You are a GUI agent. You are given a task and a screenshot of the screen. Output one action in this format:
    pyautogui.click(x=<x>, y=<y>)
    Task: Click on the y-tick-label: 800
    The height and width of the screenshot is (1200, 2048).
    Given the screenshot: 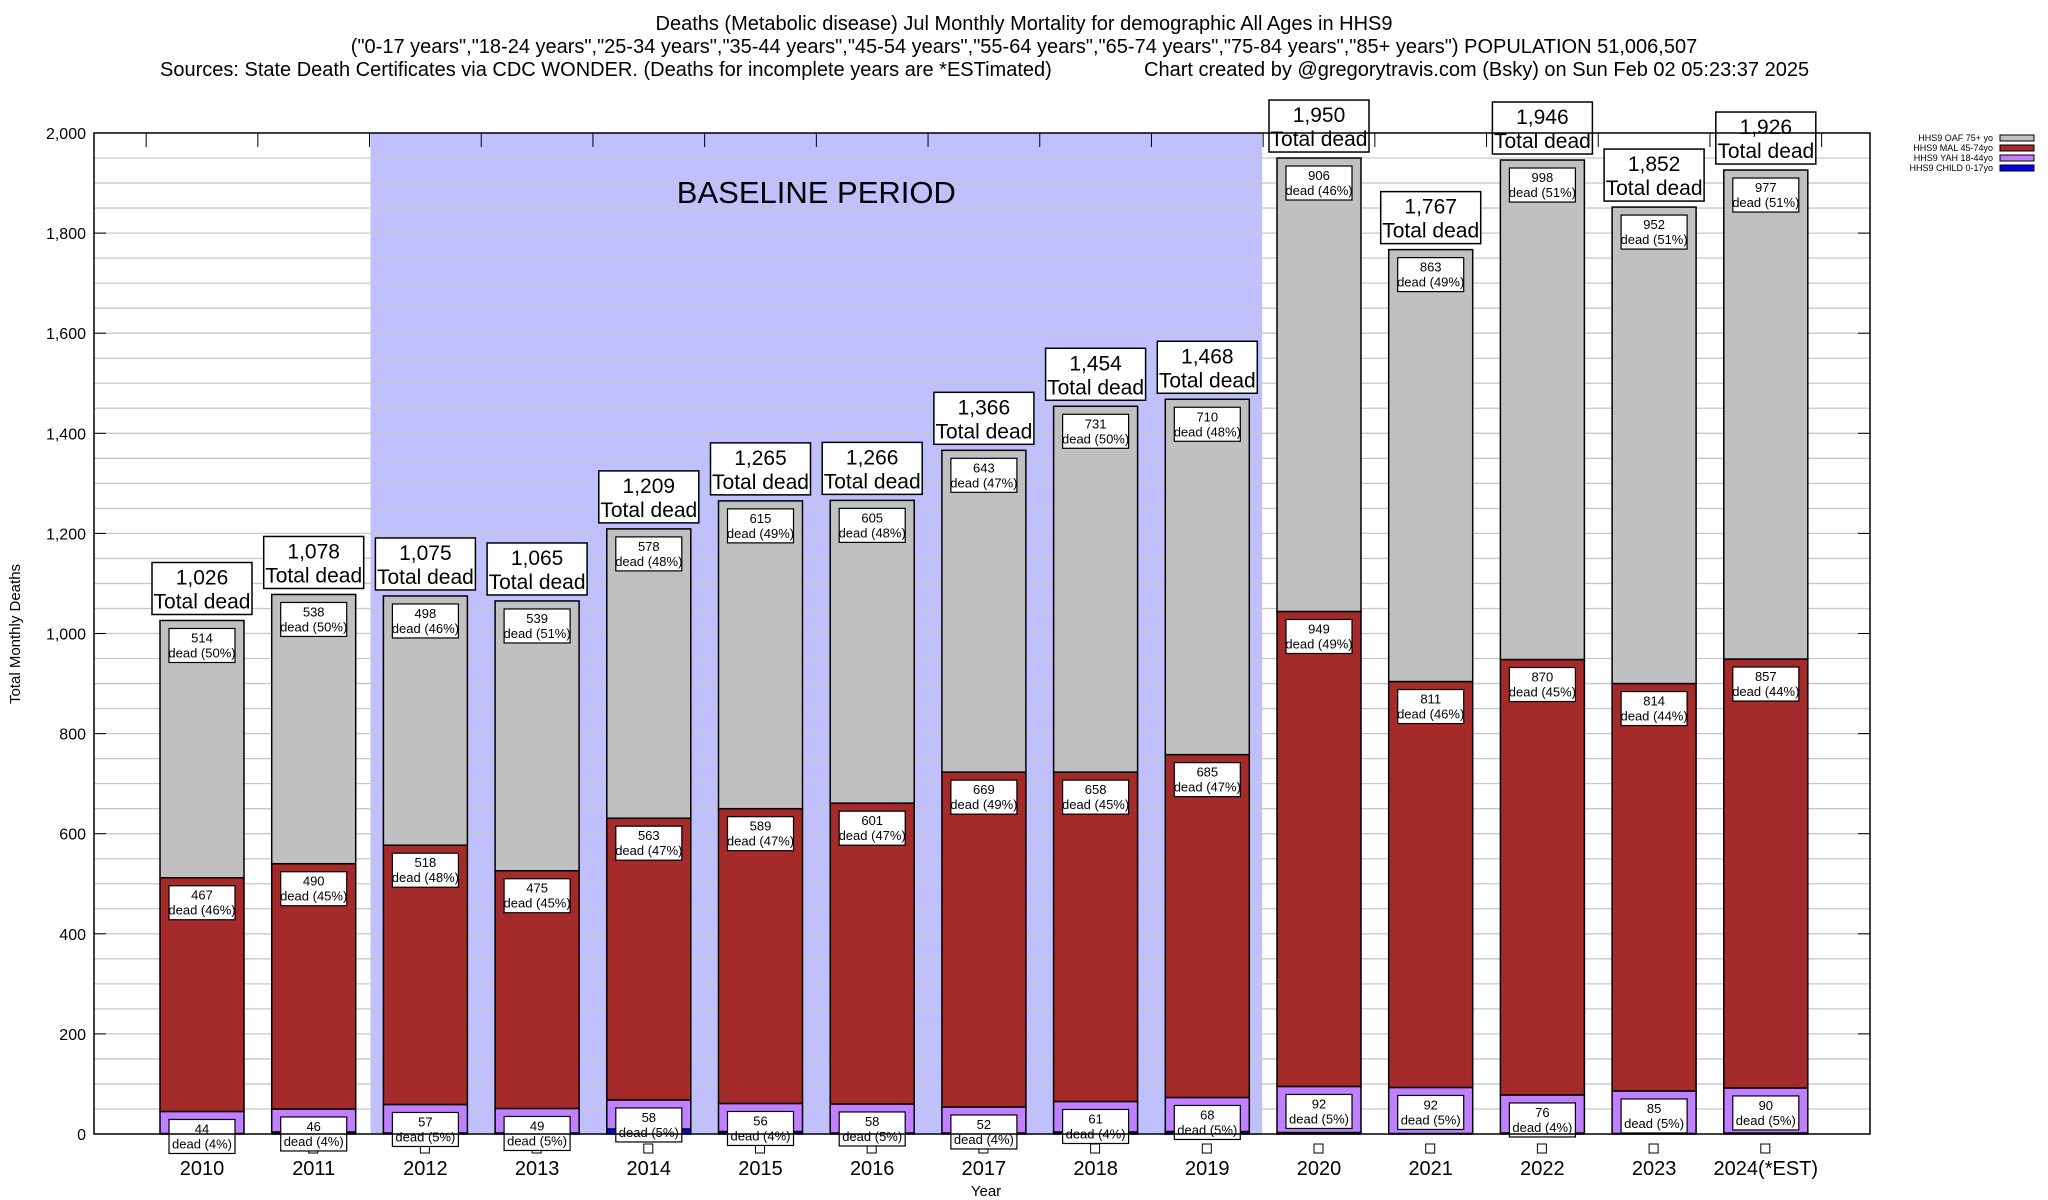 What is the action you would take?
    pyautogui.click(x=72, y=735)
    